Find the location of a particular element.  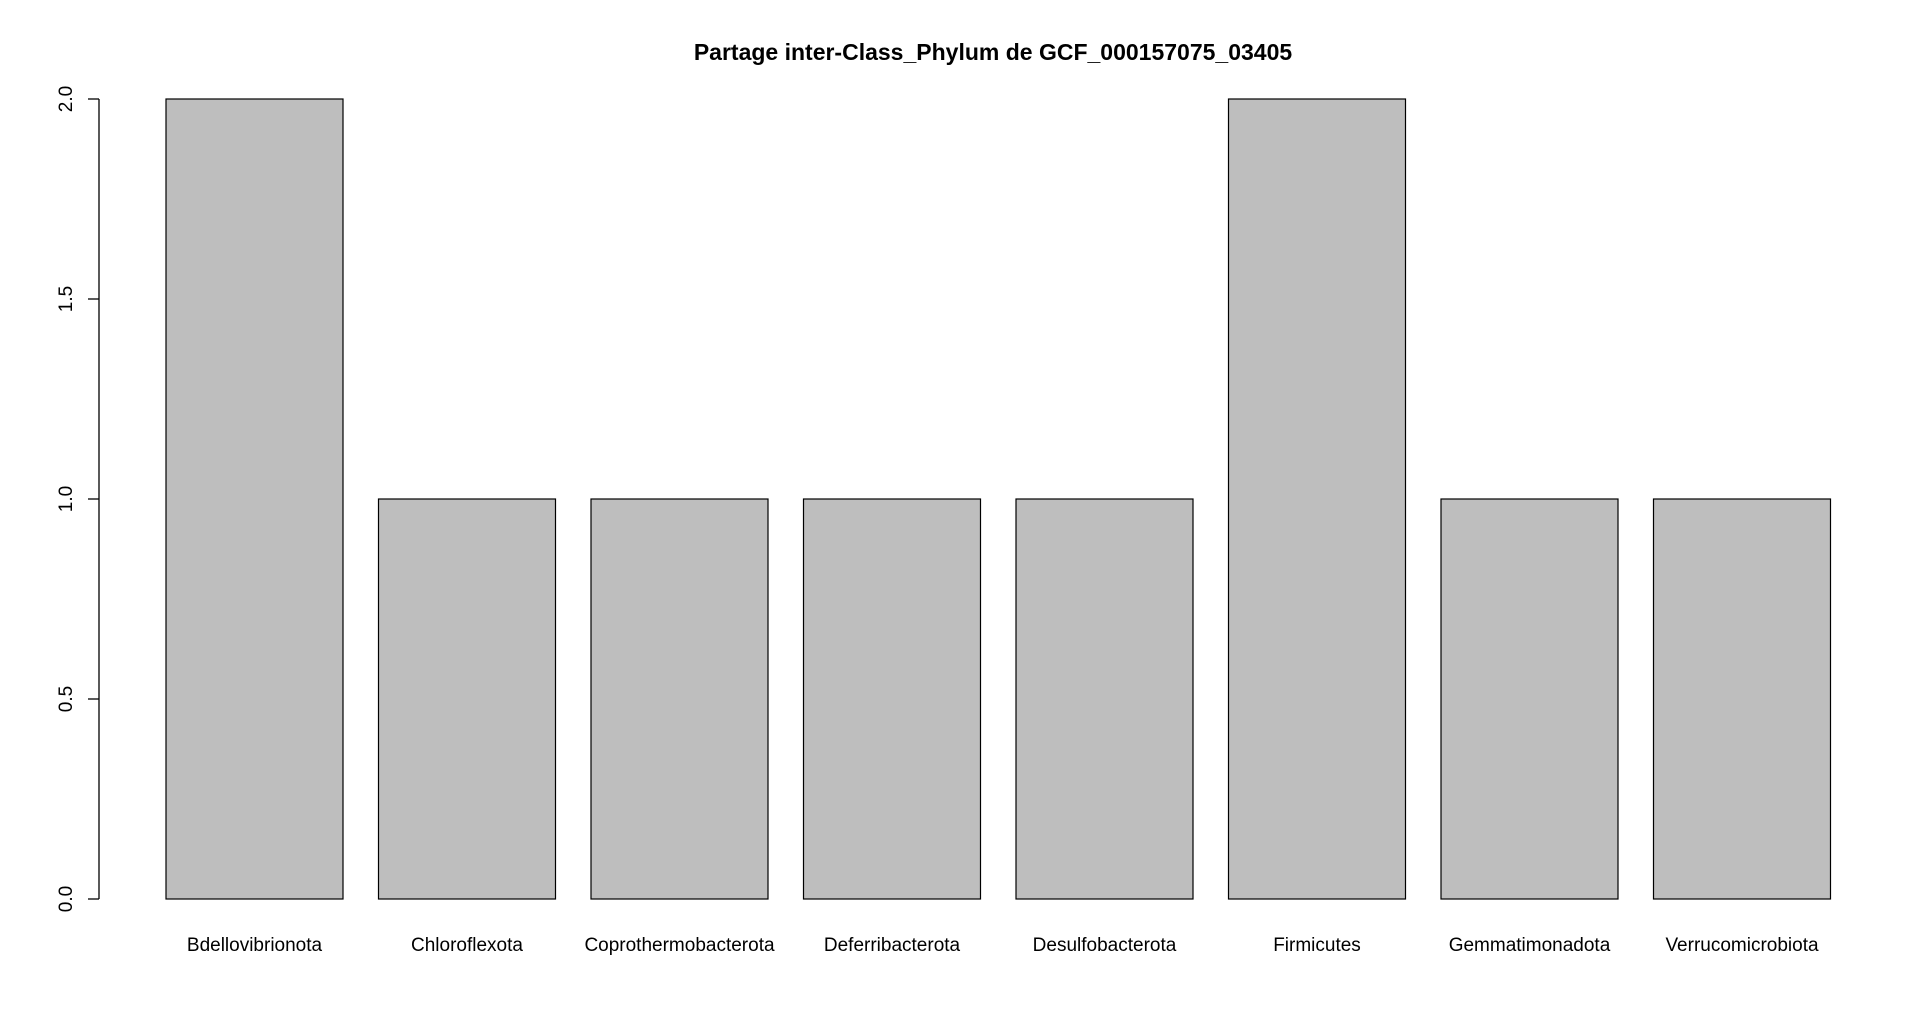

y-tick-label: 1.5 is located at coordinates (66, 299).